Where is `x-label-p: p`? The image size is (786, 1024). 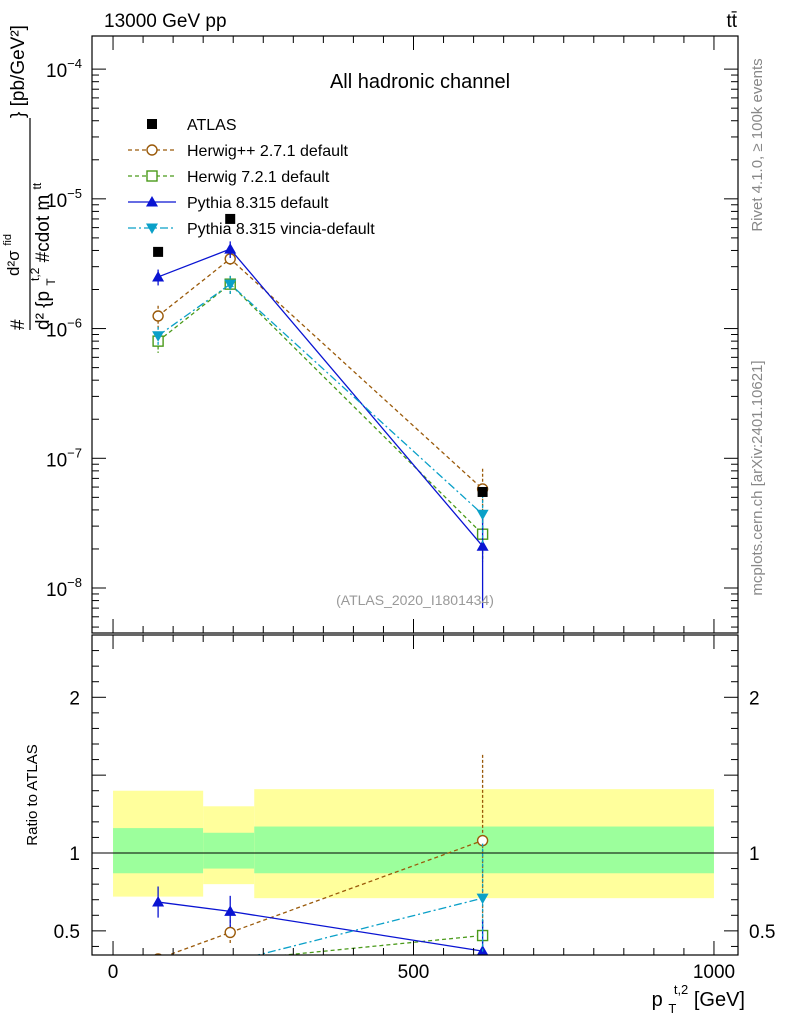 x-label-p: p is located at coordinates (657, 1000).